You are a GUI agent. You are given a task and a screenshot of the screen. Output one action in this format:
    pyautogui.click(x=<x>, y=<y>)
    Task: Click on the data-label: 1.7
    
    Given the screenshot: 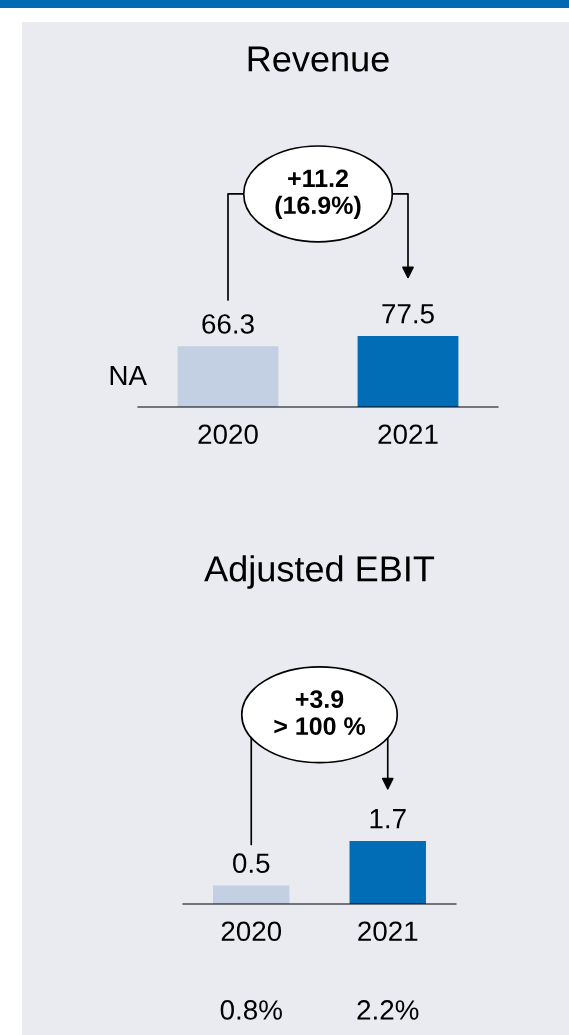 What is the action you would take?
    pyautogui.click(x=388, y=819)
    